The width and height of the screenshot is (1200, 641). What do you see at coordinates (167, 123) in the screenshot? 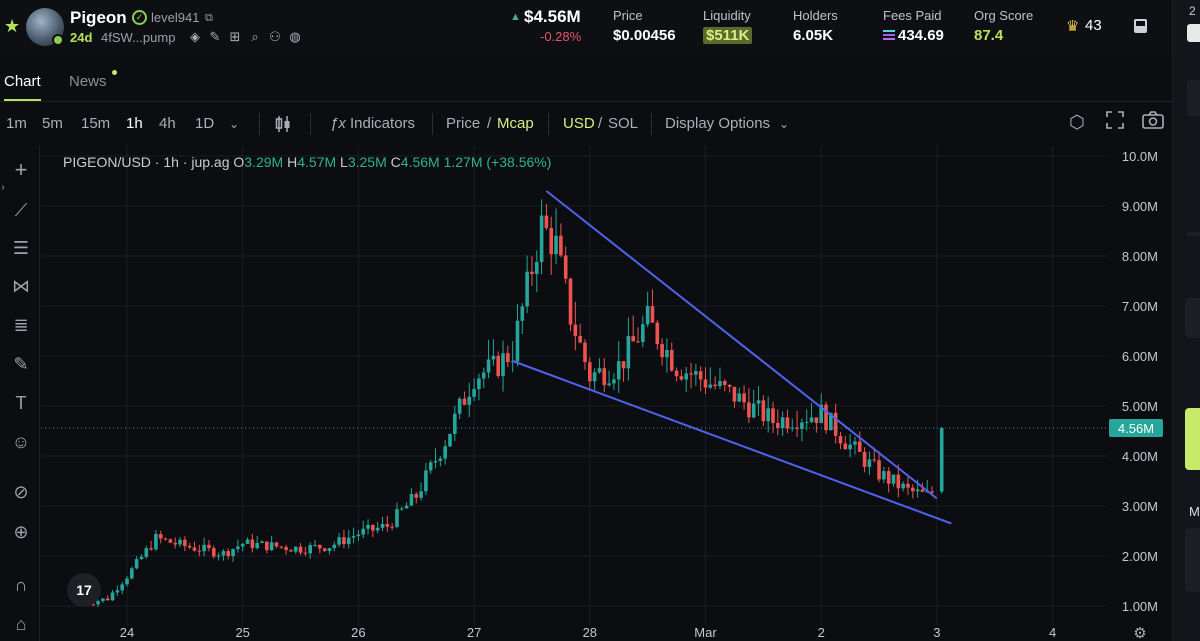
I see `interval-4h: 4h` at bounding box center [167, 123].